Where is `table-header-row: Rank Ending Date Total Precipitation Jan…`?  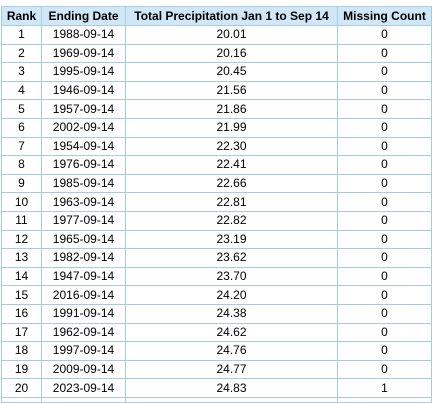
table-header-row: Rank Ending Date Total Precipitation Jan… is located at coordinates (217, 16).